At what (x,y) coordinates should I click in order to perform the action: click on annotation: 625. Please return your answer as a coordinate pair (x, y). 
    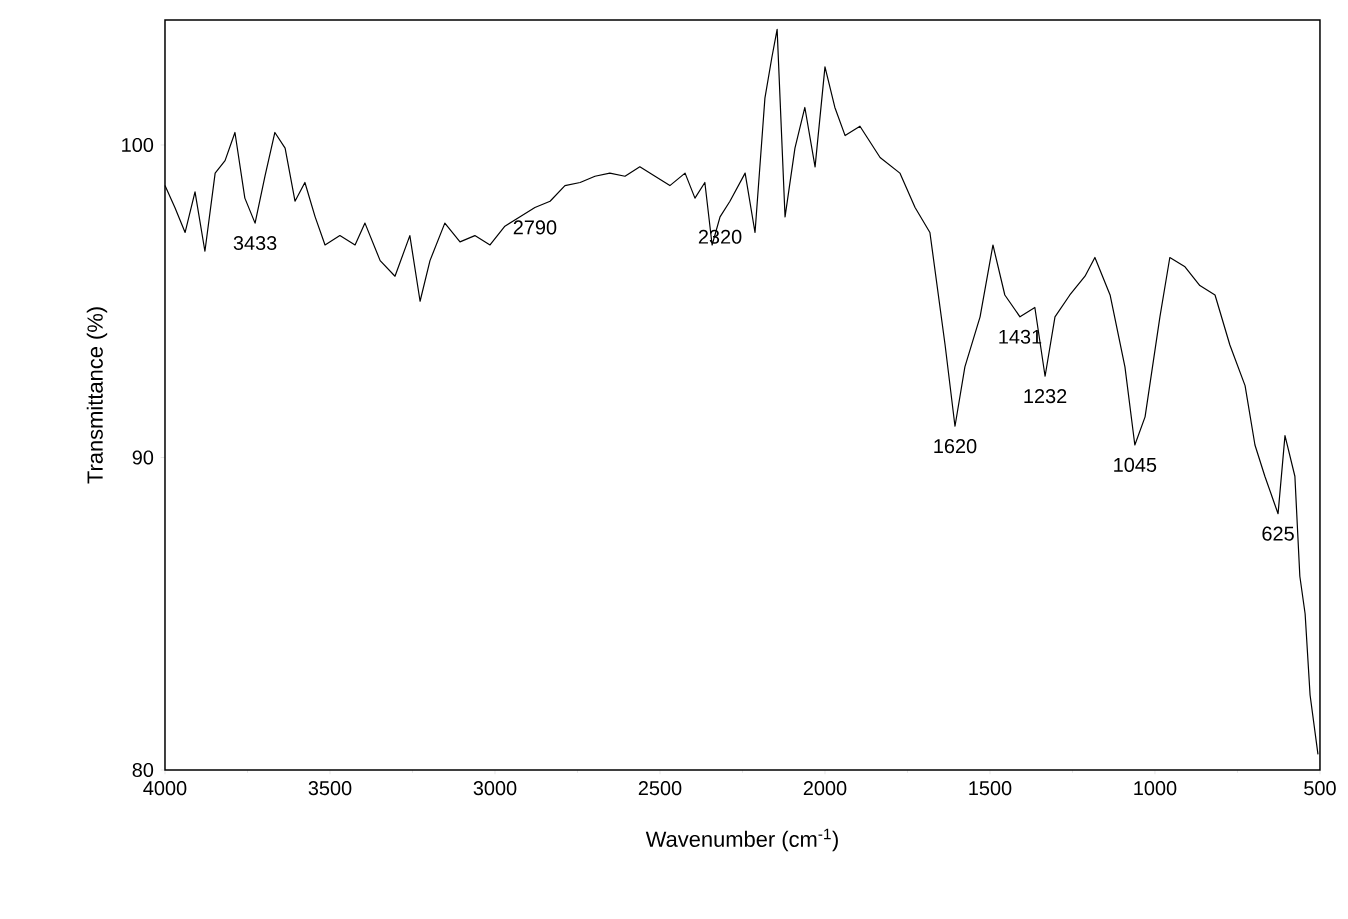
    Looking at the image, I should click on (1278, 533).